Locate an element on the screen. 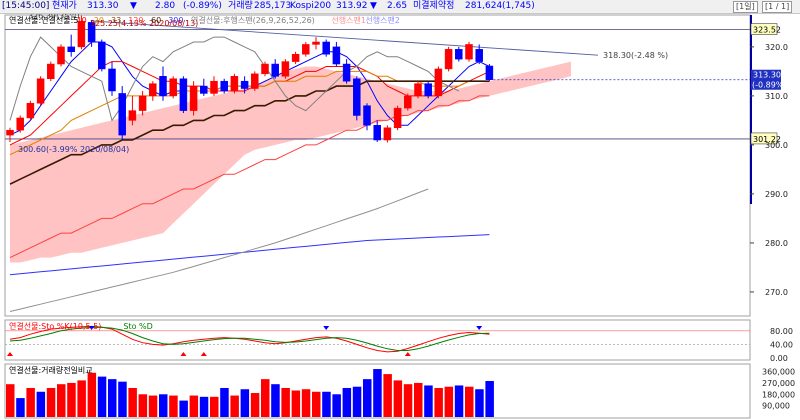 The height and width of the screenshot is (420, 800). level-tag-label-0: 323.52 is located at coordinates (767, 30).